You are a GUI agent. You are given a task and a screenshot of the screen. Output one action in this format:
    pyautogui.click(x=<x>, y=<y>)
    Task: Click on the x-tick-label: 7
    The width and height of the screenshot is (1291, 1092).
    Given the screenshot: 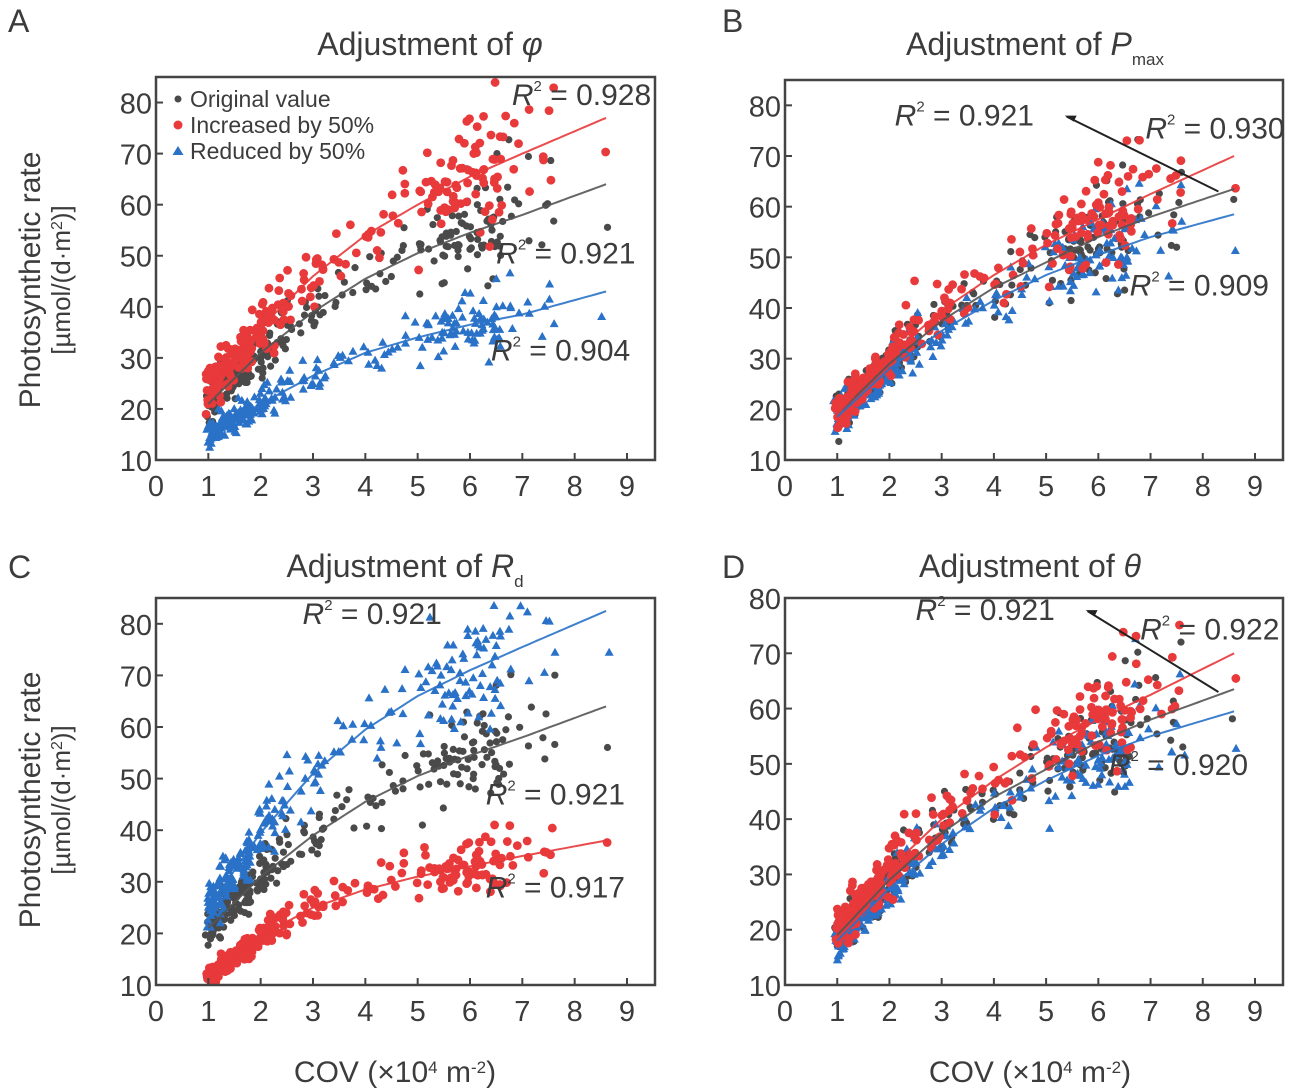 What is the action you would take?
    pyautogui.click(x=1150, y=487)
    